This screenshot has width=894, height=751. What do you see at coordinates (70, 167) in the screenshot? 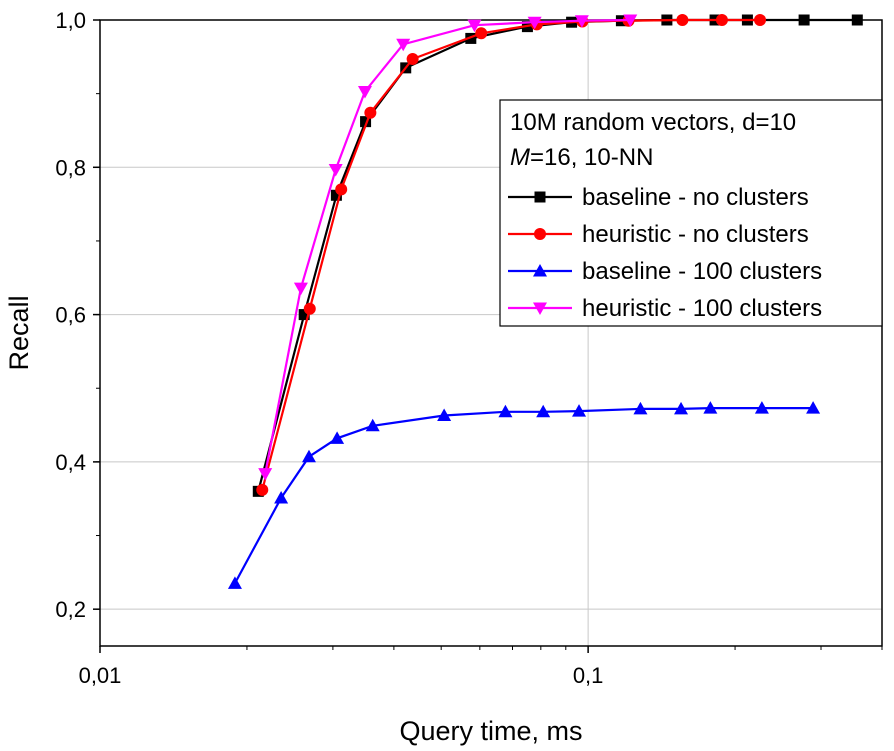
I see `y-tick-label: 0,8` at bounding box center [70, 167].